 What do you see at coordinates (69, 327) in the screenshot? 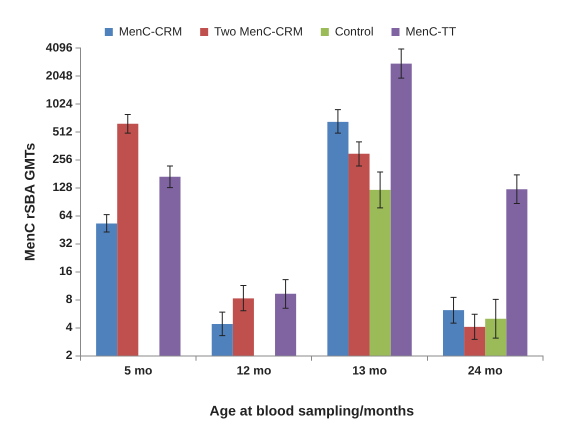
I see `y-tick-label: 4` at bounding box center [69, 327].